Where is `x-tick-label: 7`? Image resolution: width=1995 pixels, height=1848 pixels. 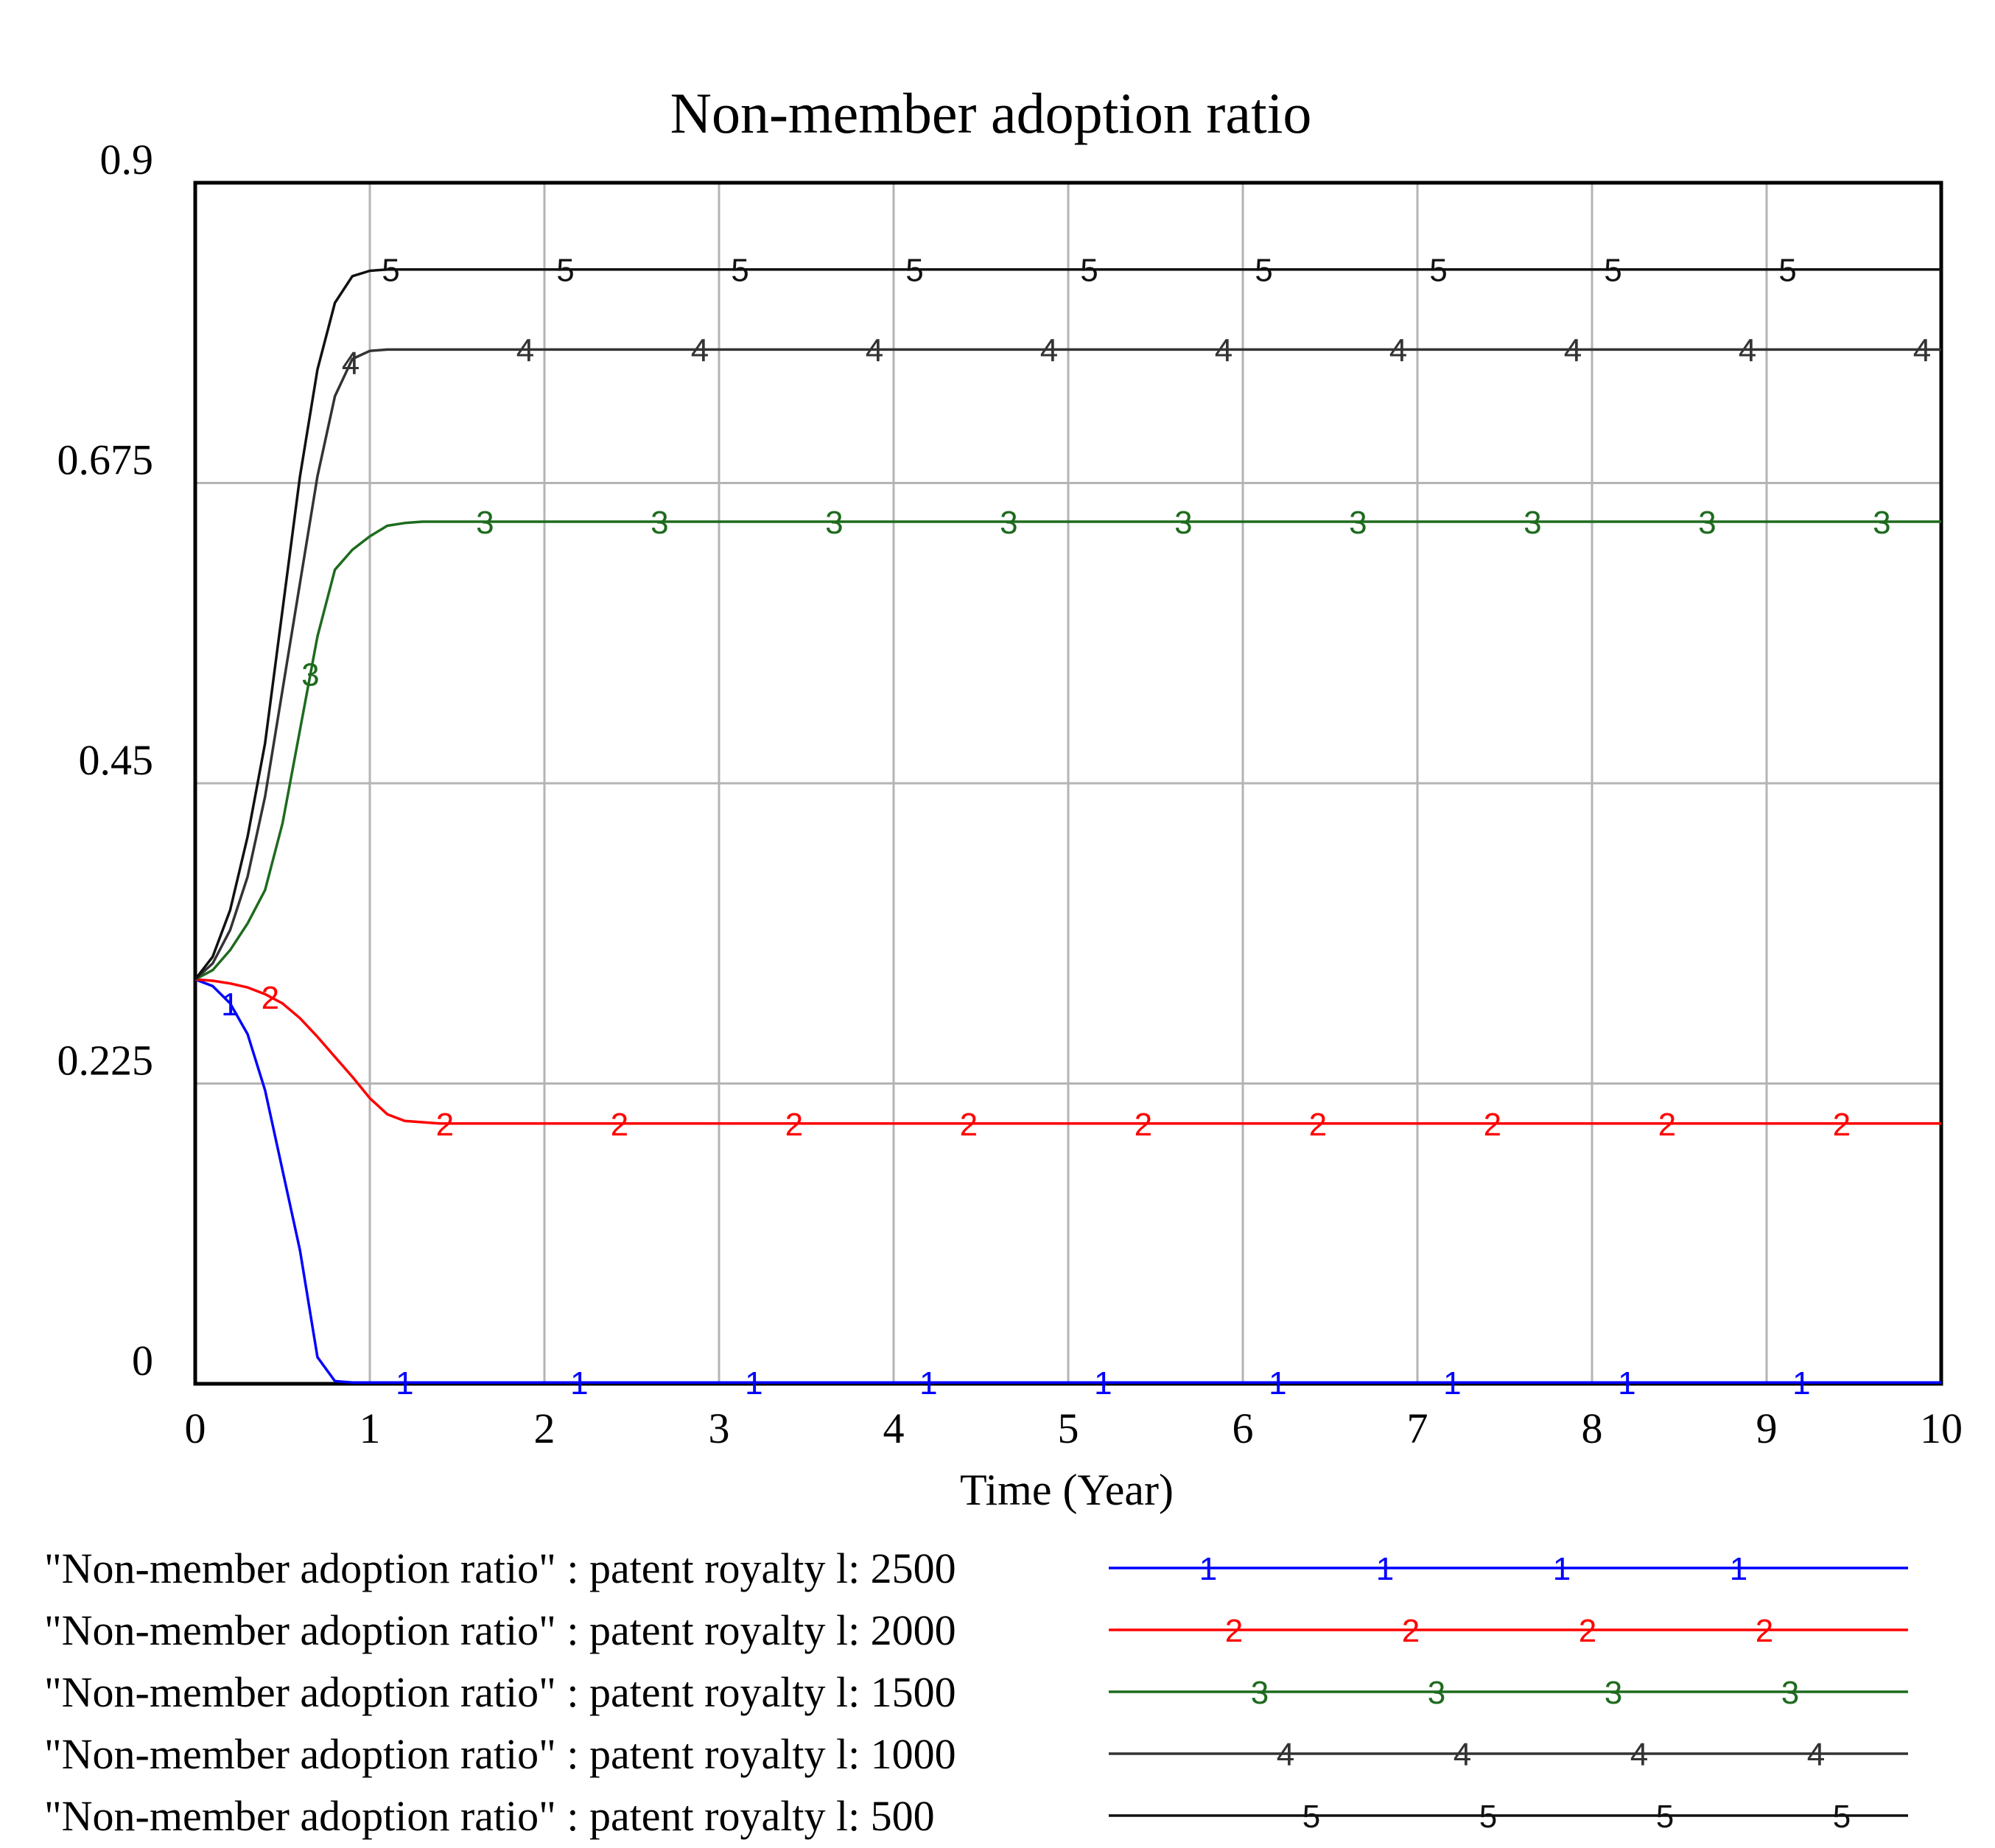
x-tick-label: 7 is located at coordinates (1417, 1428).